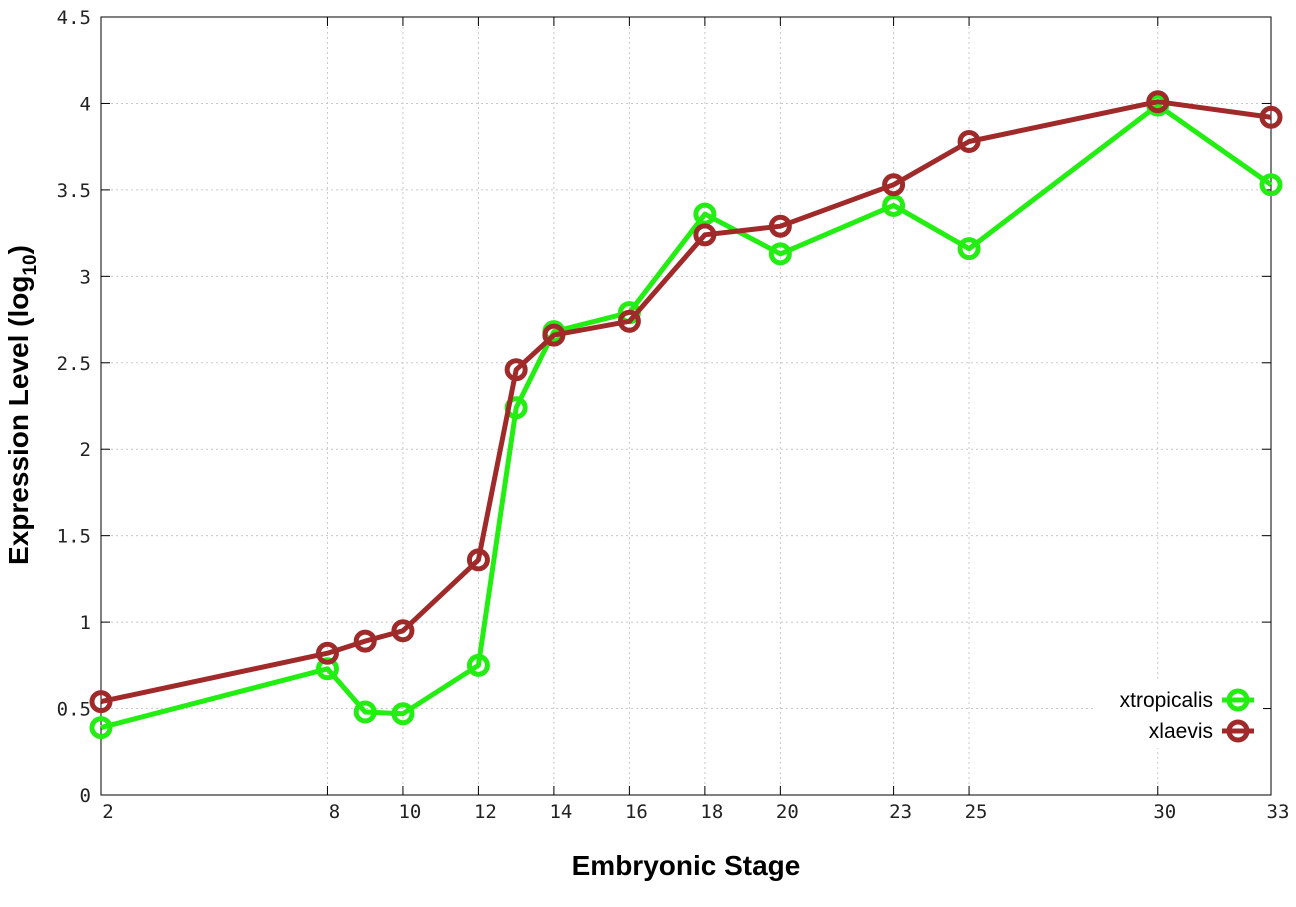 The image size is (1296, 907). Describe the element at coordinates (1181, 731) in the screenshot. I see `legend-label-xlaevis: xlaevis` at that location.